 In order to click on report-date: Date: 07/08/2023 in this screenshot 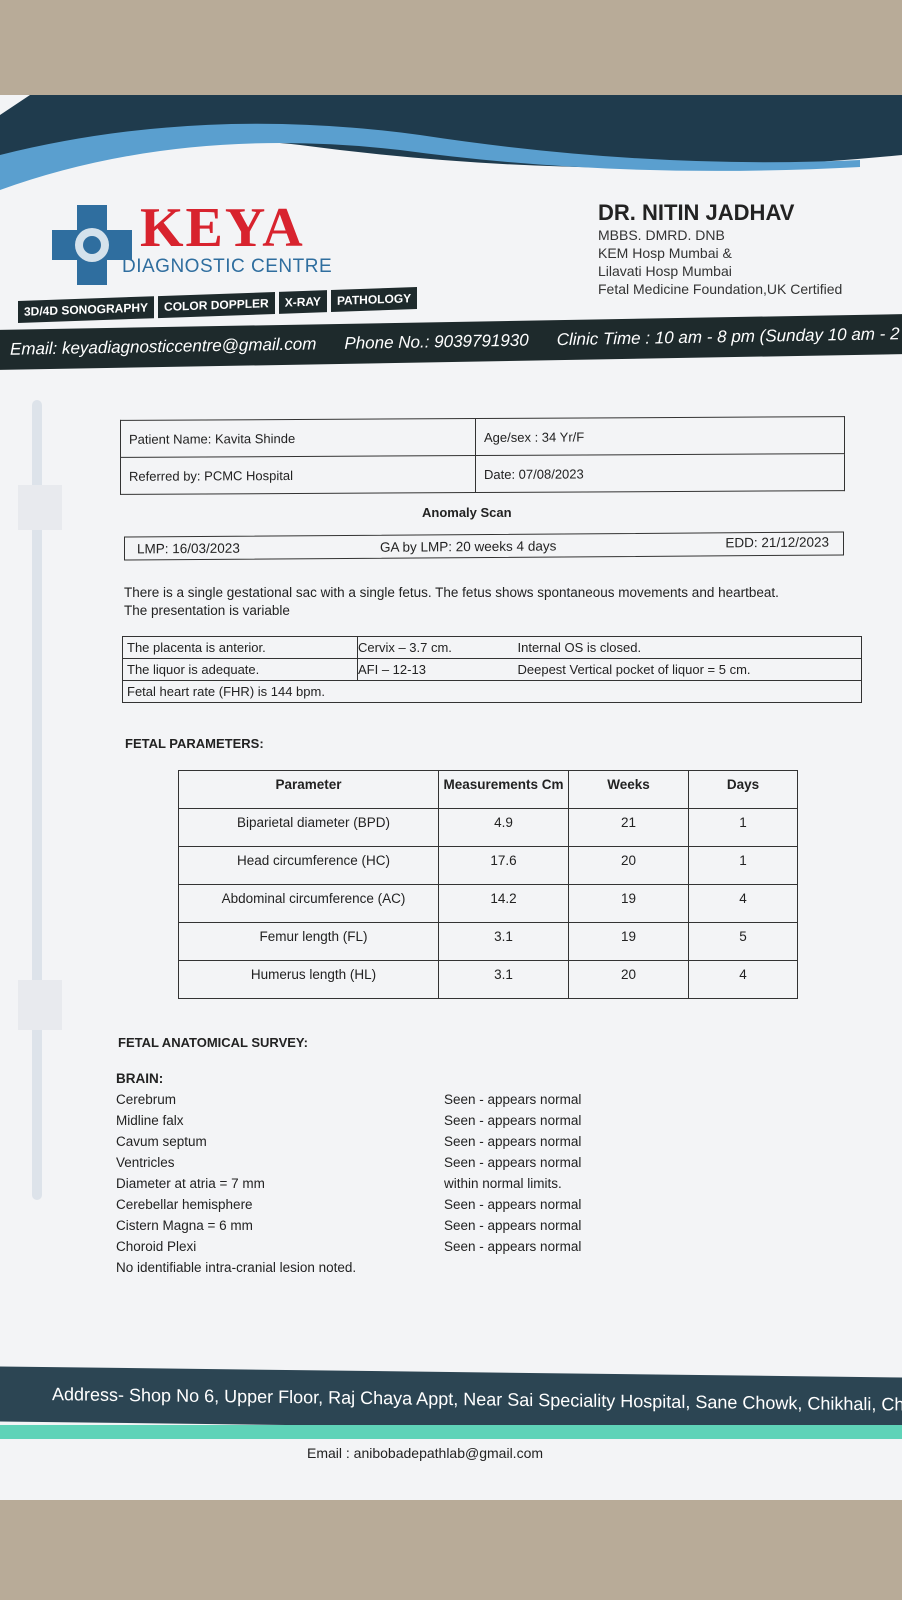, I will do `click(660, 473)`.